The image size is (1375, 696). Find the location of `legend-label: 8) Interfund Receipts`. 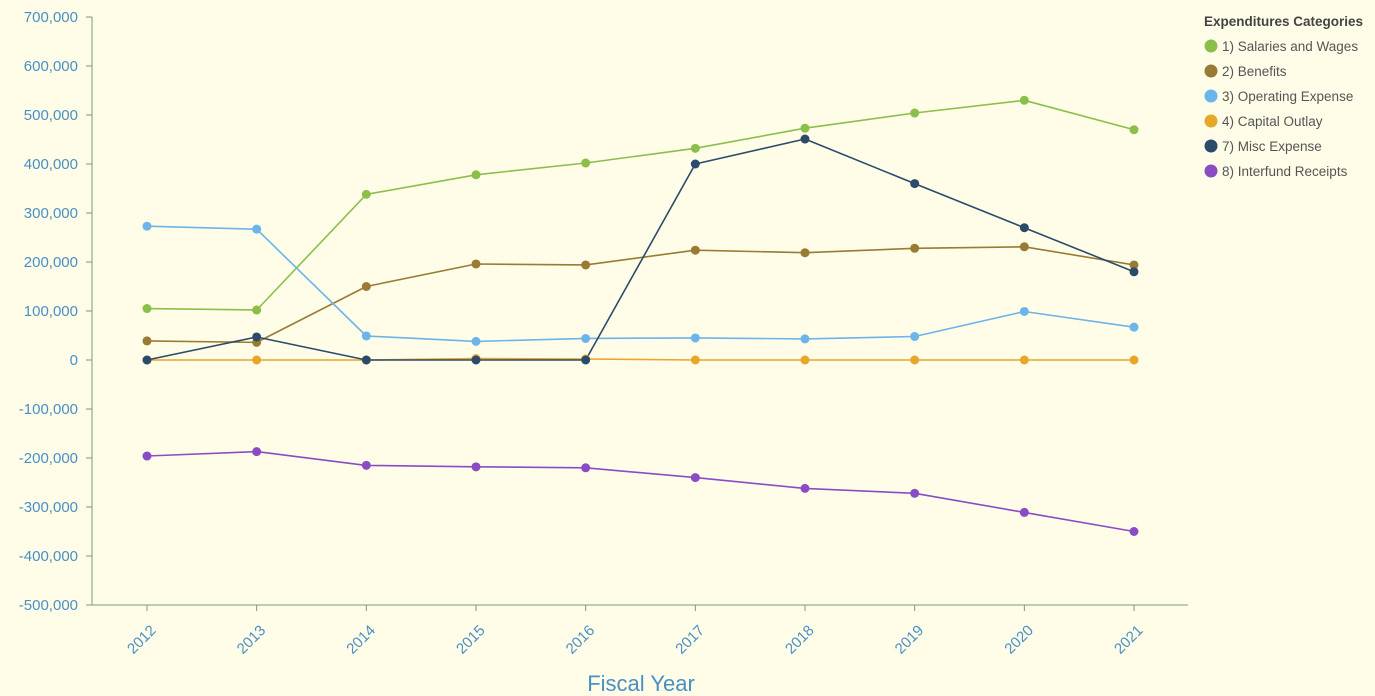

legend-label: 8) Interfund Receipts is located at coordinates (1285, 171).